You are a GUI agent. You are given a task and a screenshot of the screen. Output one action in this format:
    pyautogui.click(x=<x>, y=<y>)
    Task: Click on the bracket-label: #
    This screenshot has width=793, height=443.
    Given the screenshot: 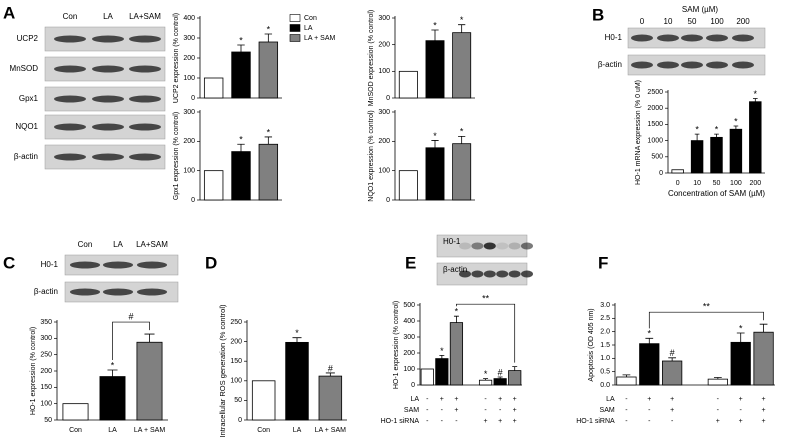 What is the action you would take?
    pyautogui.click(x=130, y=316)
    